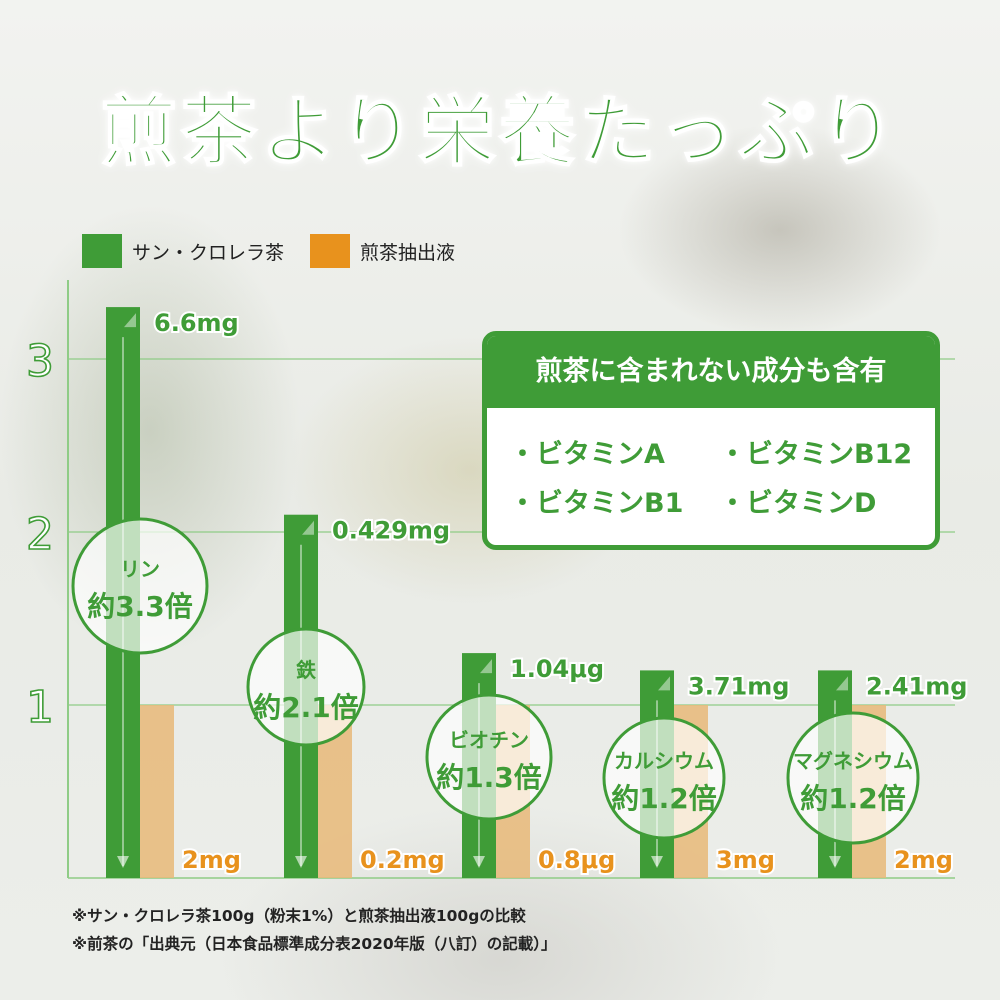 This screenshot has height=1000, width=1000. What do you see at coordinates (711, 372) in the screenshot?
I see `vitamin-info-heading: 煎茶に含まれない成分も含有` at bounding box center [711, 372].